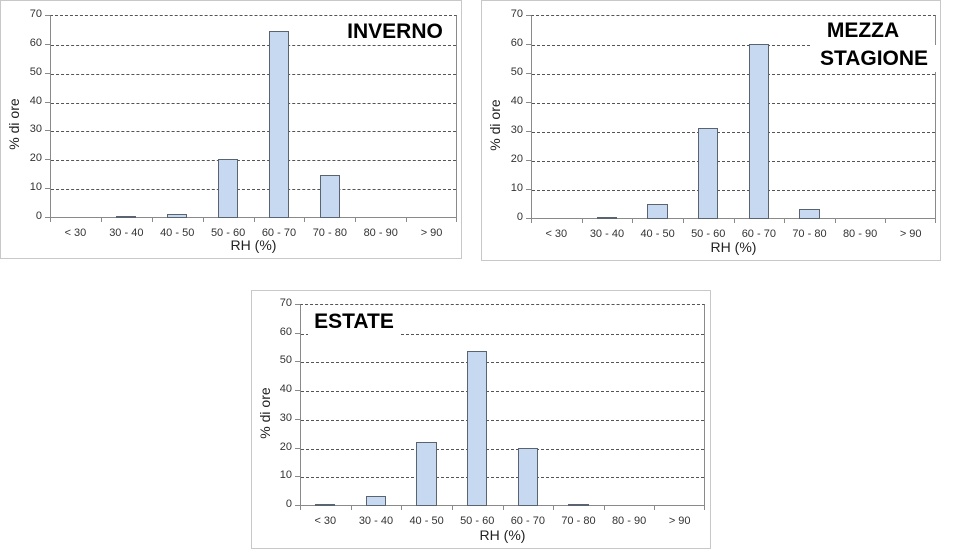 The width and height of the screenshot is (955, 549). I want to click on x-tick-label: 60 - 70, so click(527, 521).